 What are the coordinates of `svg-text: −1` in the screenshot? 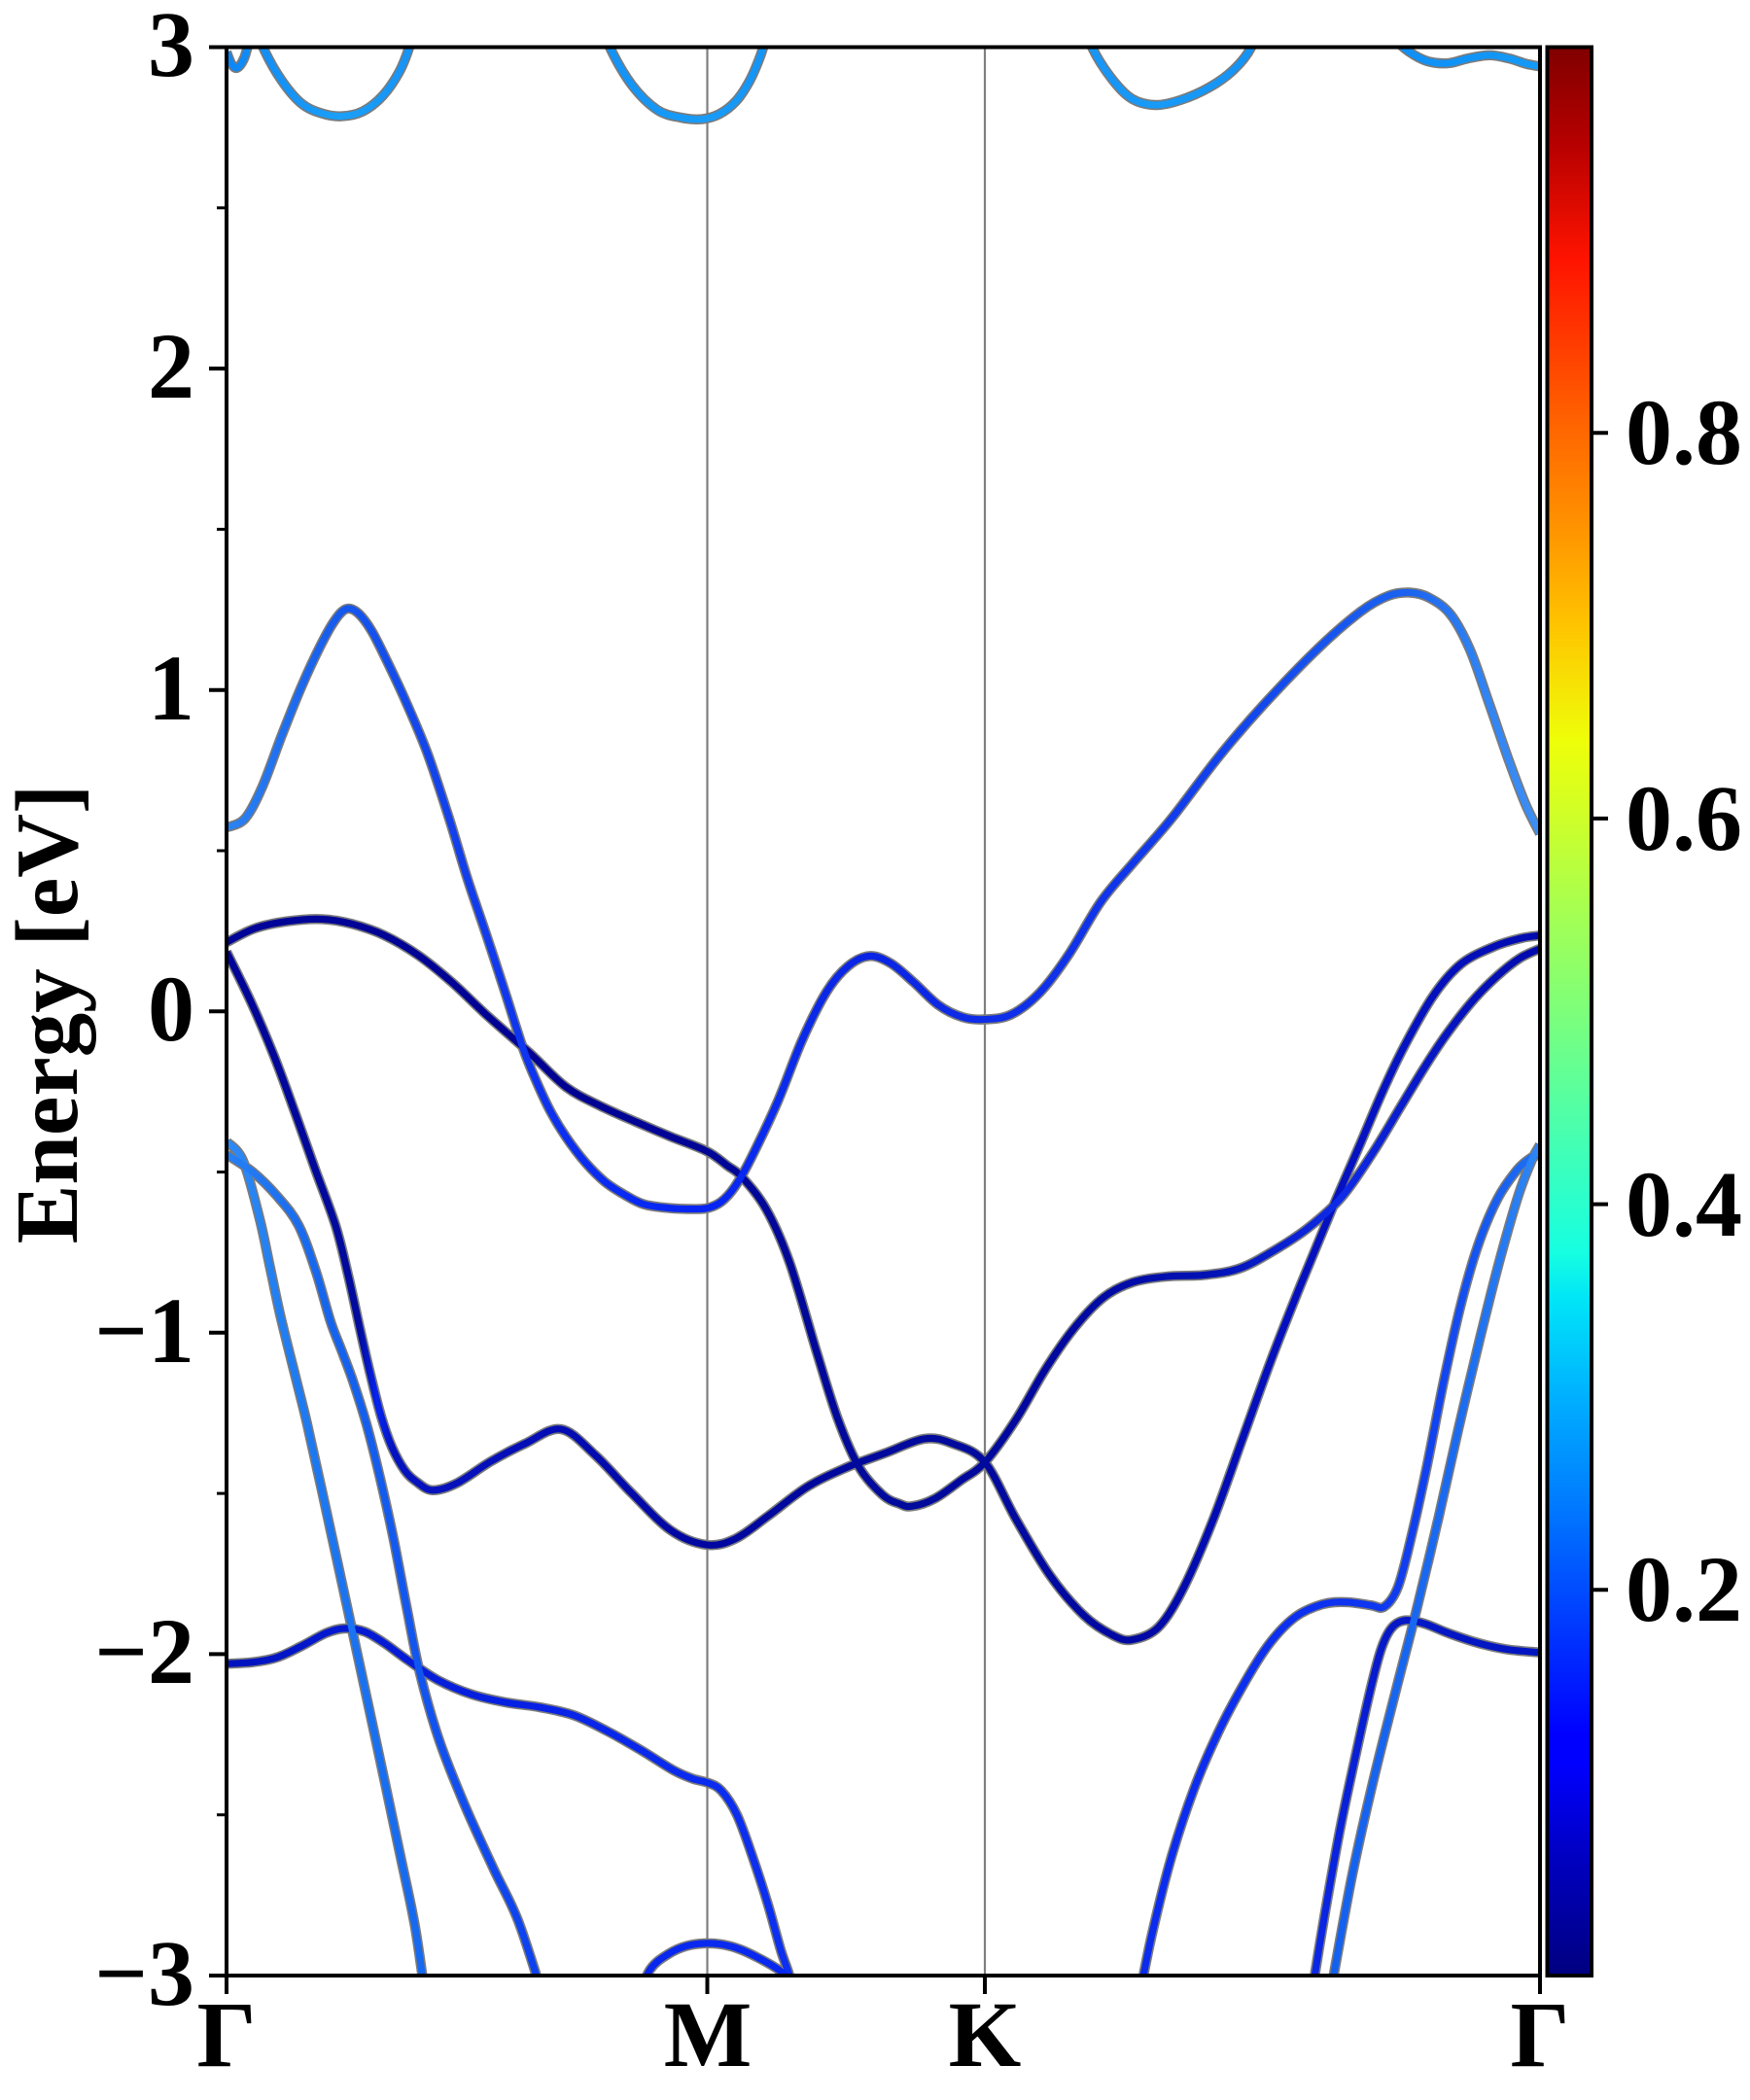 It's located at (144, 1330).